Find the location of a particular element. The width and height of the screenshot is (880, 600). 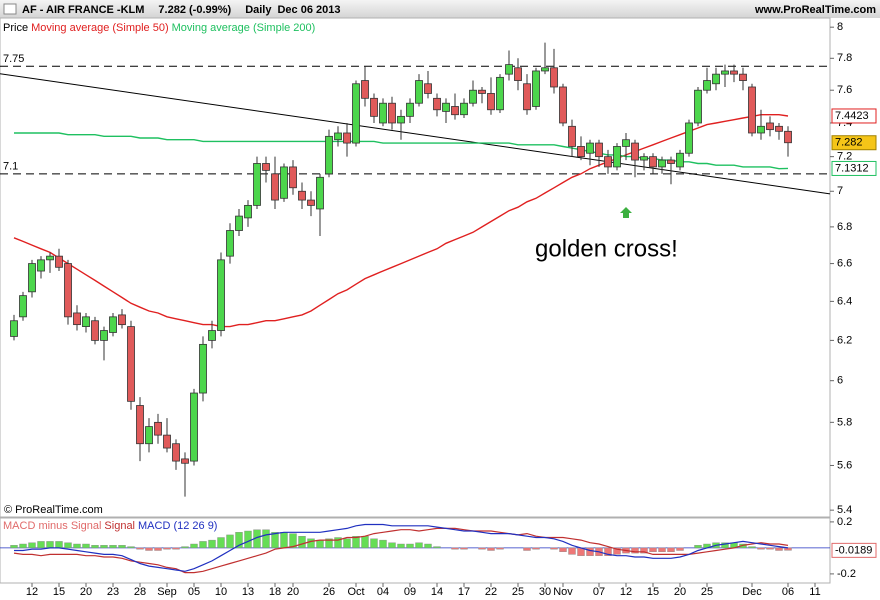

x-tick-label: Nov is located at coordinates (563, 592).